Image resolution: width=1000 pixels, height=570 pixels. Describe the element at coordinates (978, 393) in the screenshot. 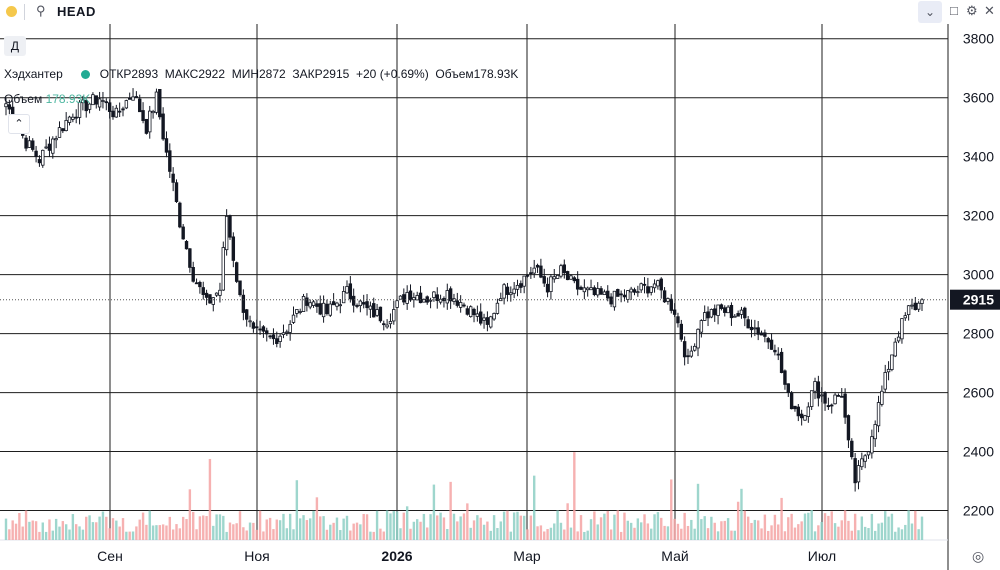

I see `price-tick-label: 2600` at that location.